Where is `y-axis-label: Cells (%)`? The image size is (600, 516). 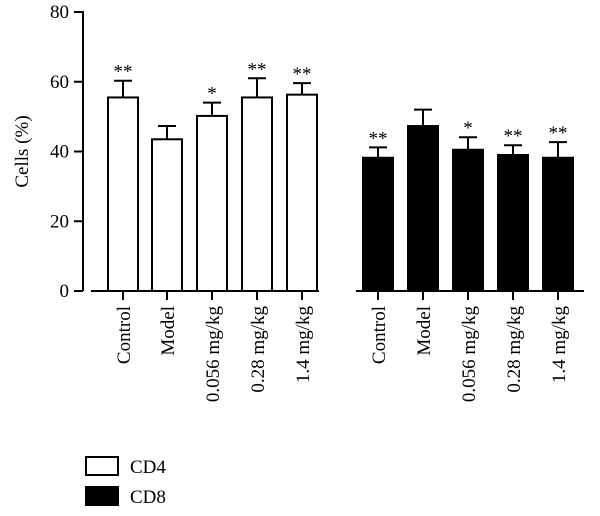
y-axis-label: Cells (%) is located at coordinates (22, 151).